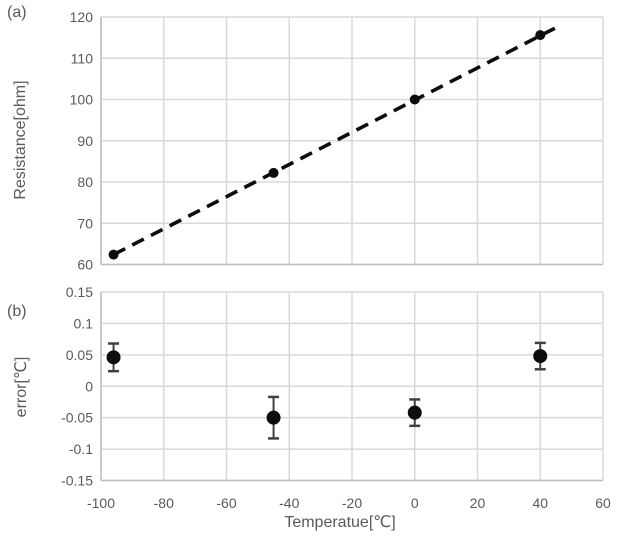 Image resolution: width=620 pixels, height=540 pixels. What do you see at coordinates (540, 503) in the screenshot?
I see `x-axis-tick-label: 40` at bounding box center [540, 503].